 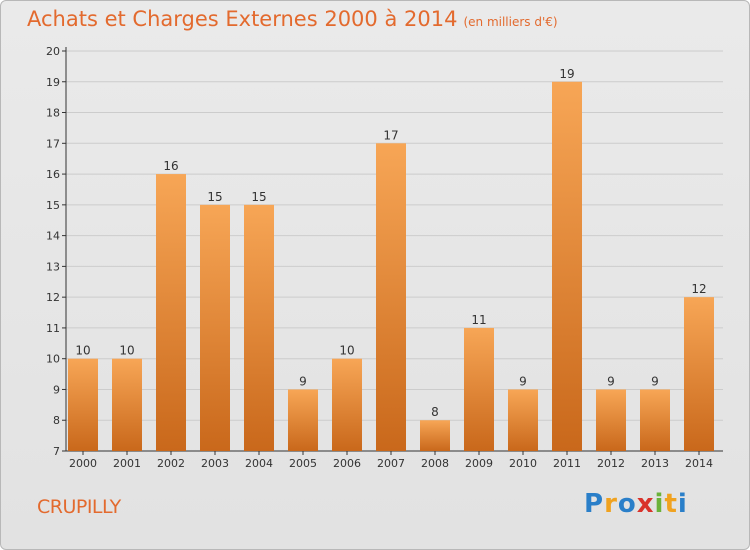 I want to click on y-tick-label: 18, so click(x=53, y=113).